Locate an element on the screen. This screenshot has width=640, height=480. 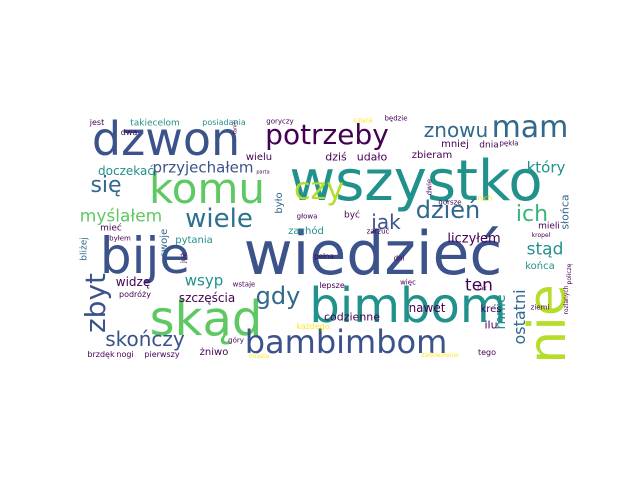
word-wiele: wiele is located at coordinates (219, 219).